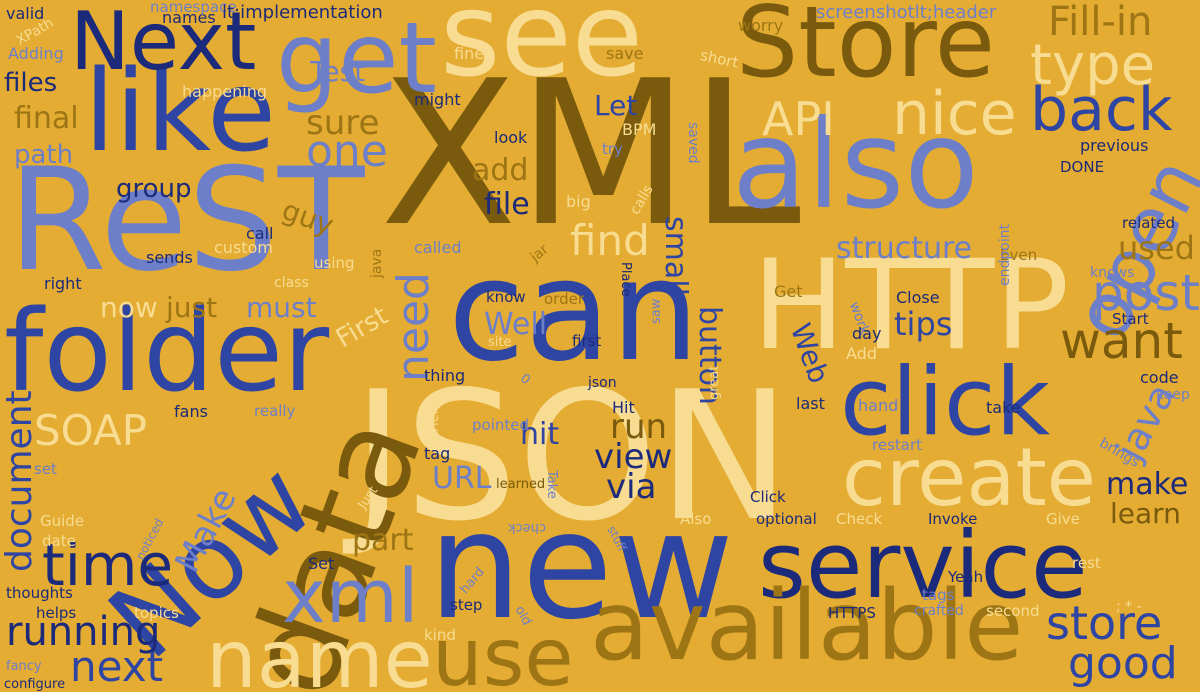 Image resolution: width=1200 pixels, height=692 pixels. Describe the element at coordinates (1145, 513) in the screenshot. I see `word-learn: learn` at that location.